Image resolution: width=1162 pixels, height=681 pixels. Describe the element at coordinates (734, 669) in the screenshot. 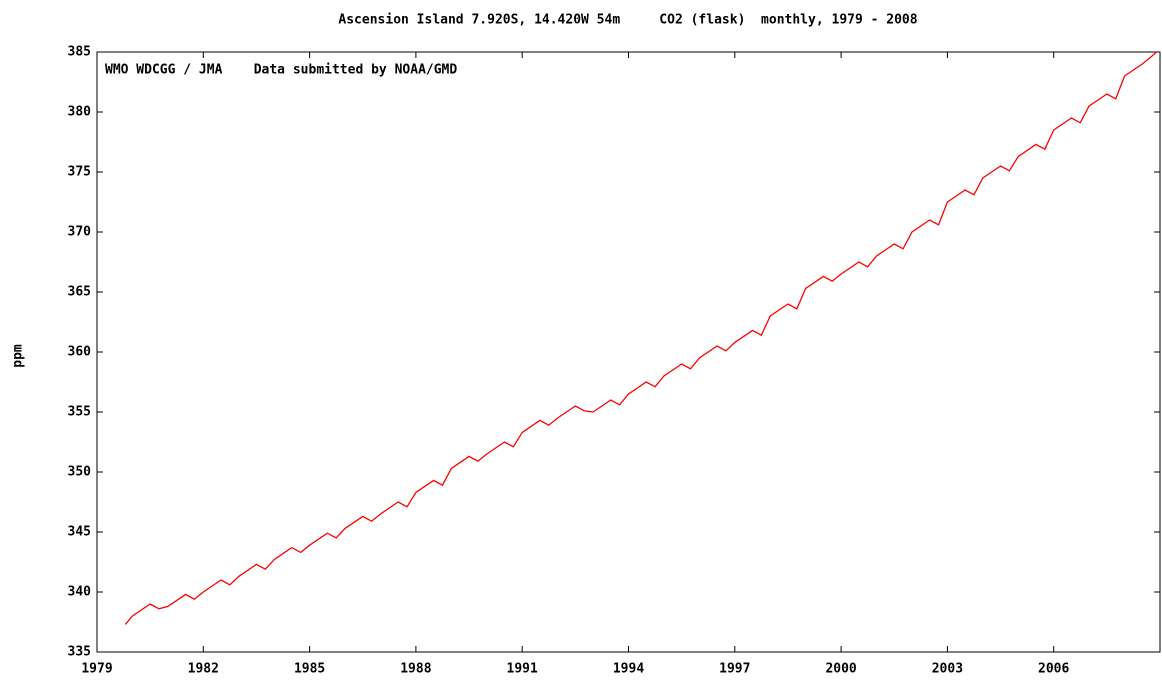

I see `x-tick-label: 1997` at that location.